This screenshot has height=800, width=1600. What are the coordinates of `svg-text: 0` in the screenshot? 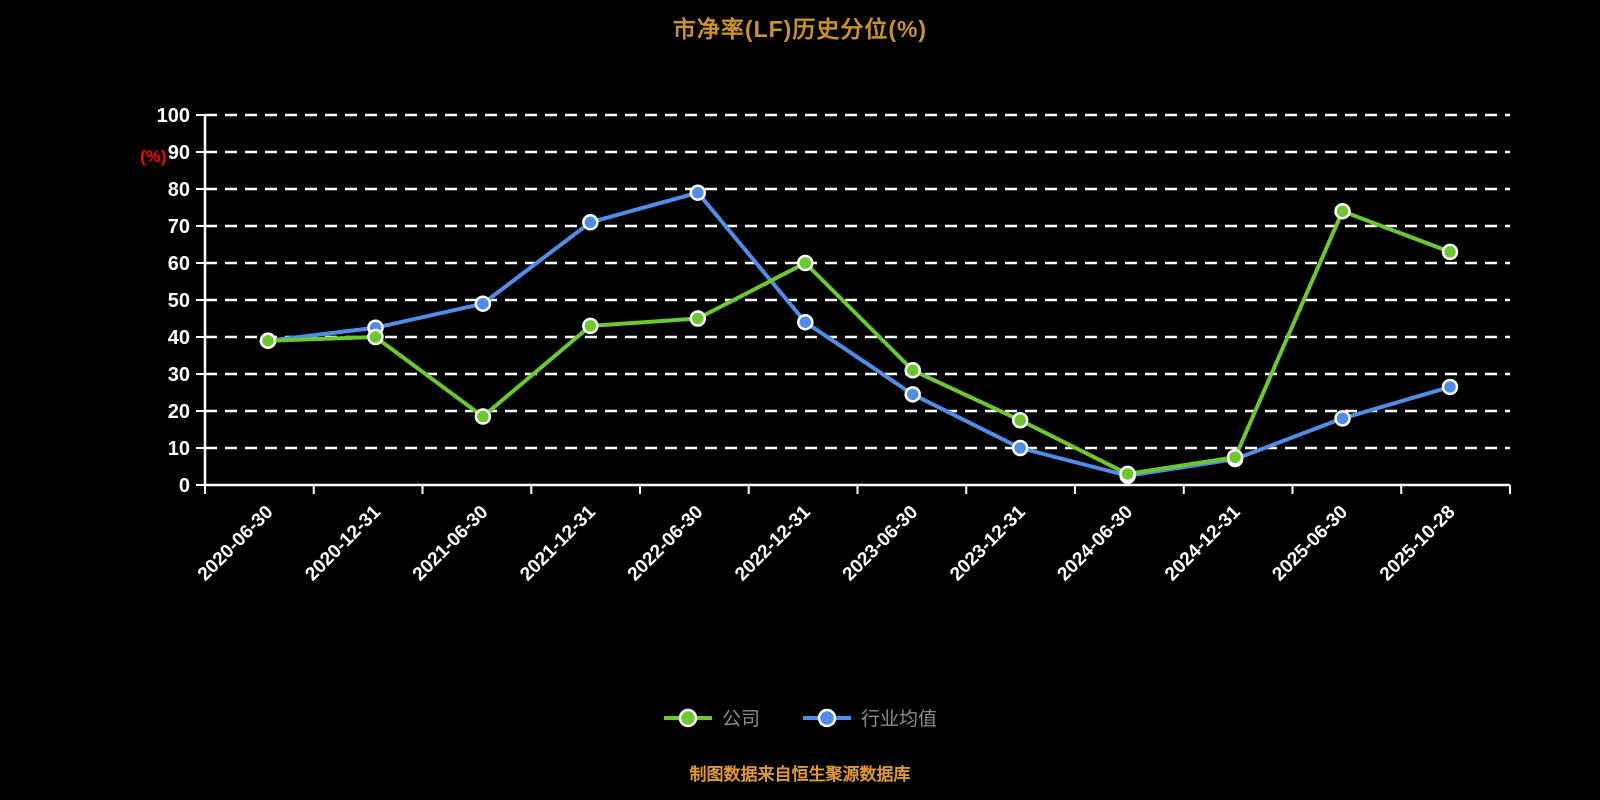 It's located at (184, 486).